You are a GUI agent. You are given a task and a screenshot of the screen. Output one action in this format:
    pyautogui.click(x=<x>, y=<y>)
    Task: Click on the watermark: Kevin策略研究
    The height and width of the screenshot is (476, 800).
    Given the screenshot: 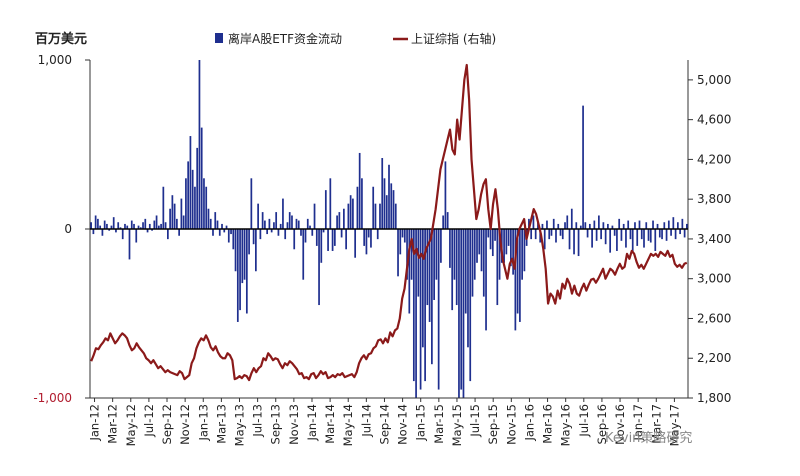 What is the action you would take?
    pyautogui.click(x=648, y=438)
    